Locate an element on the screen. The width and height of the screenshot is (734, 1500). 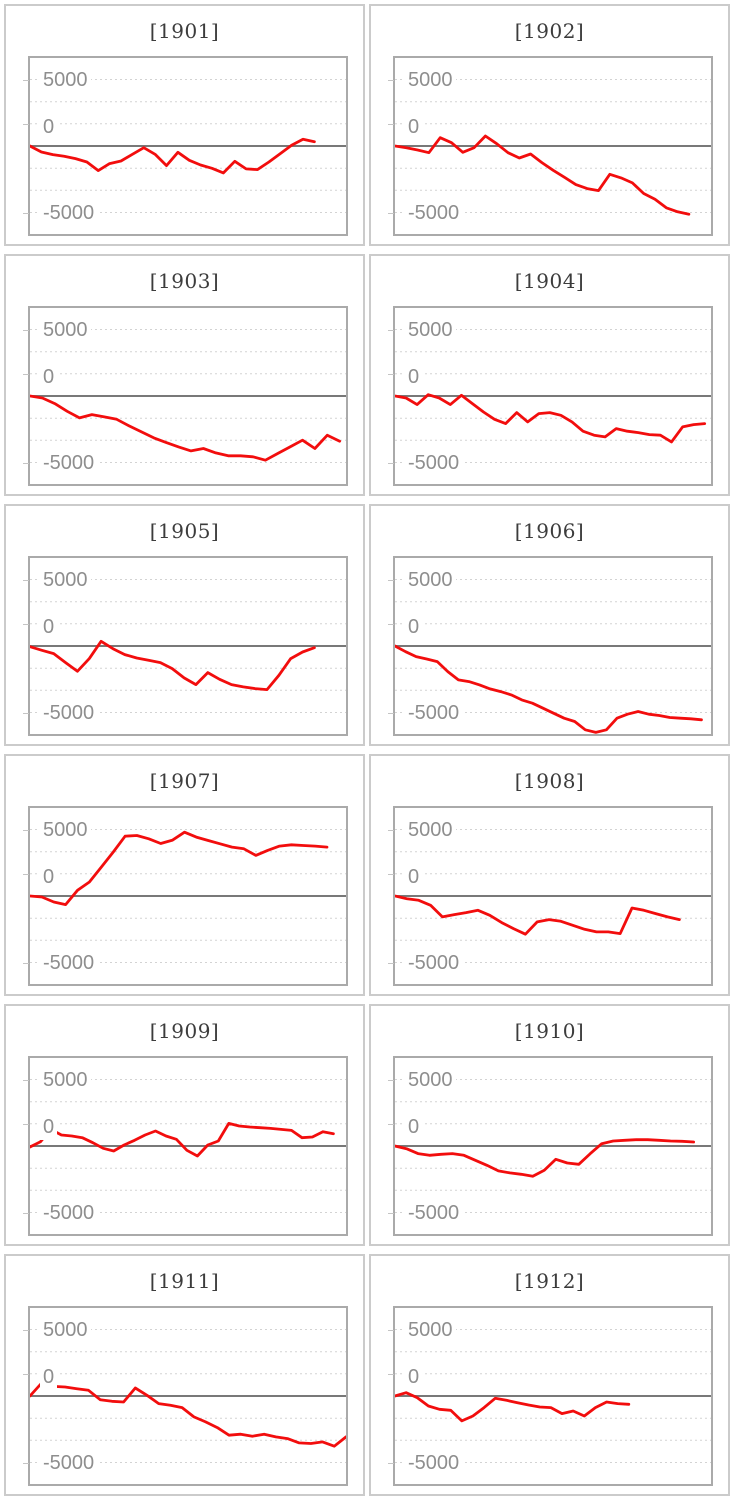
chart-title: [1904] is located at coordinates (549, 281).